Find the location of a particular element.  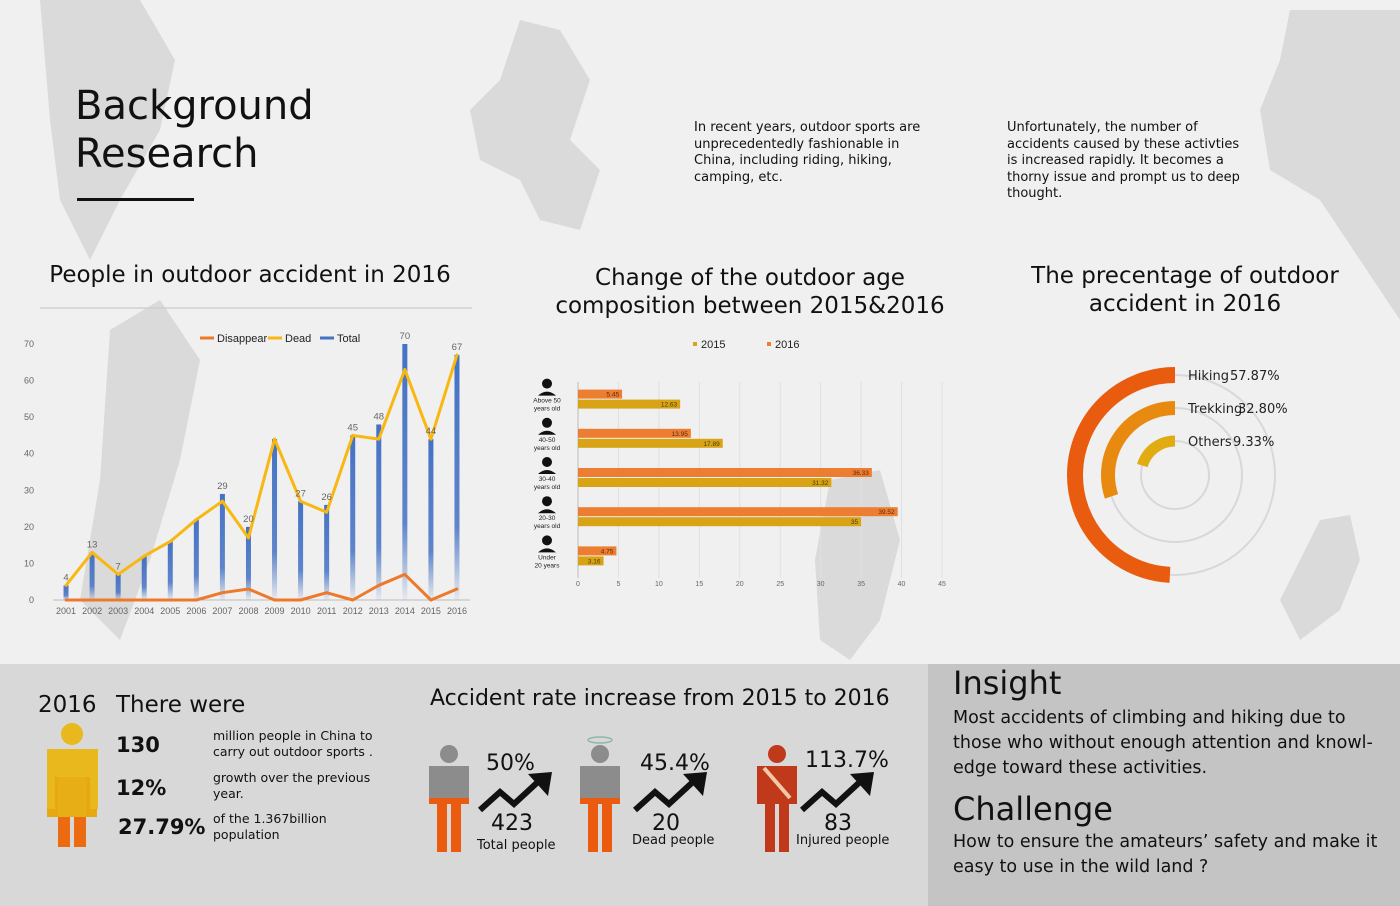

insight-panel is located at coordinates (1164, 785).